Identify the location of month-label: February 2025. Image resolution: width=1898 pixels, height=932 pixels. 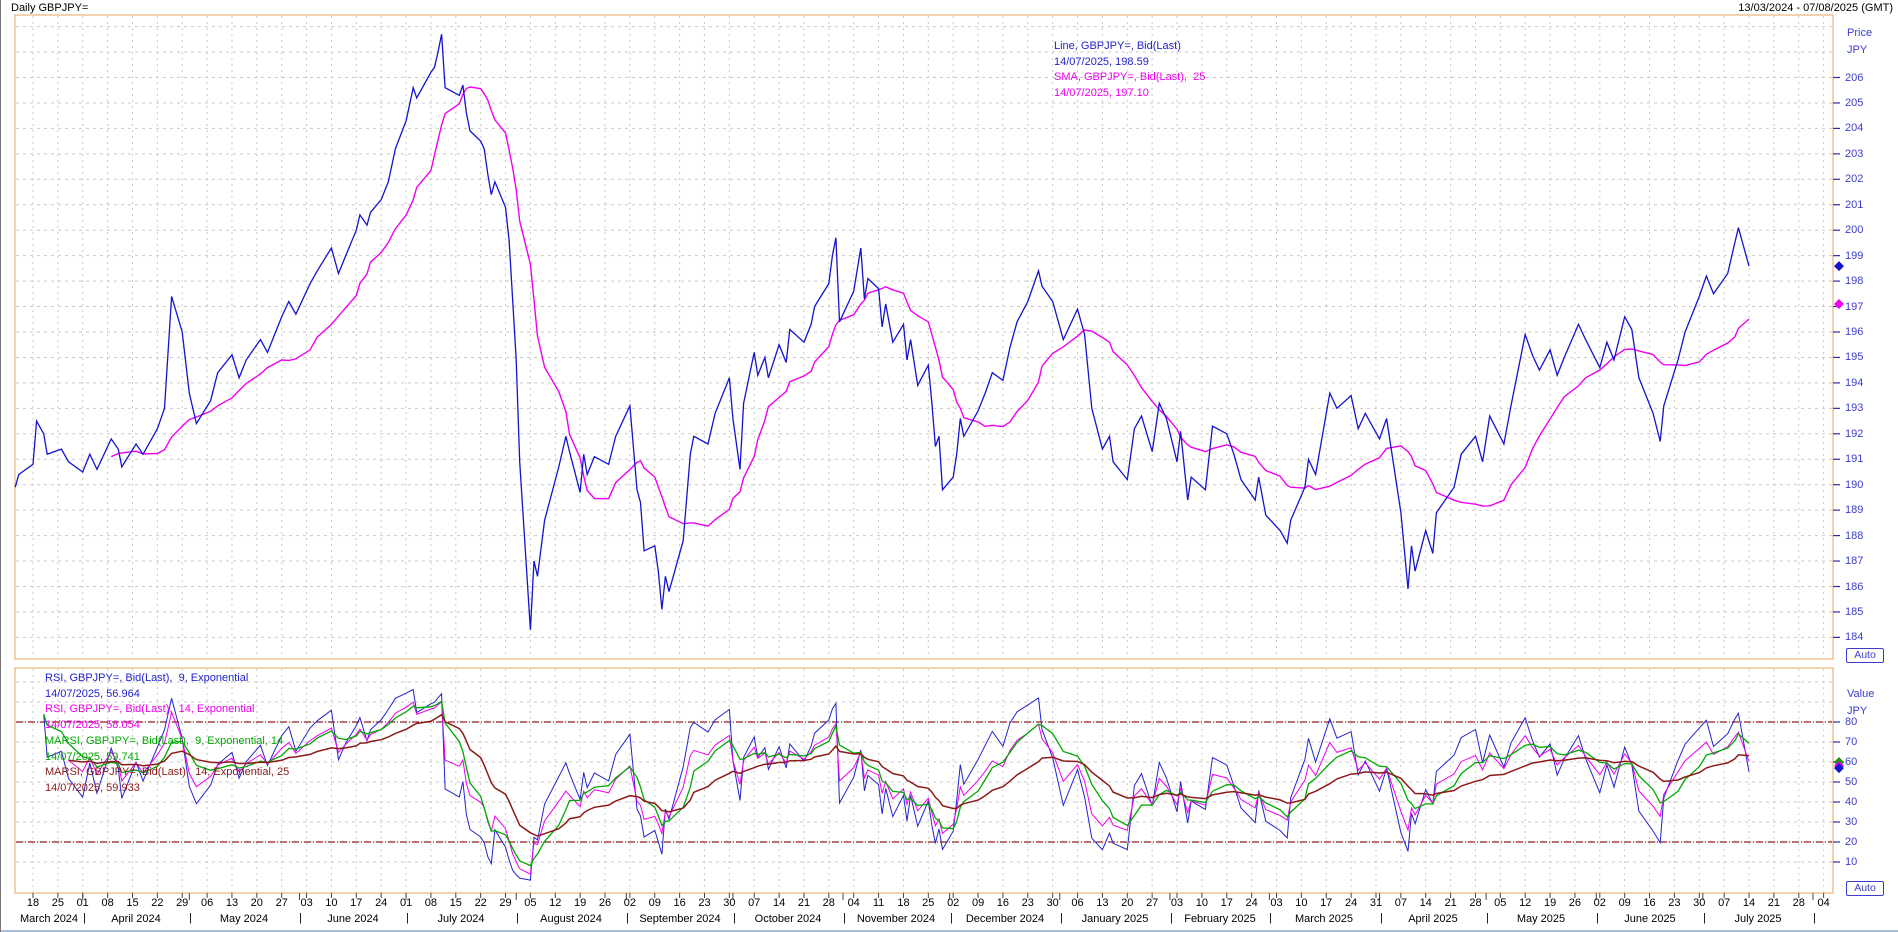
(1220, 919).